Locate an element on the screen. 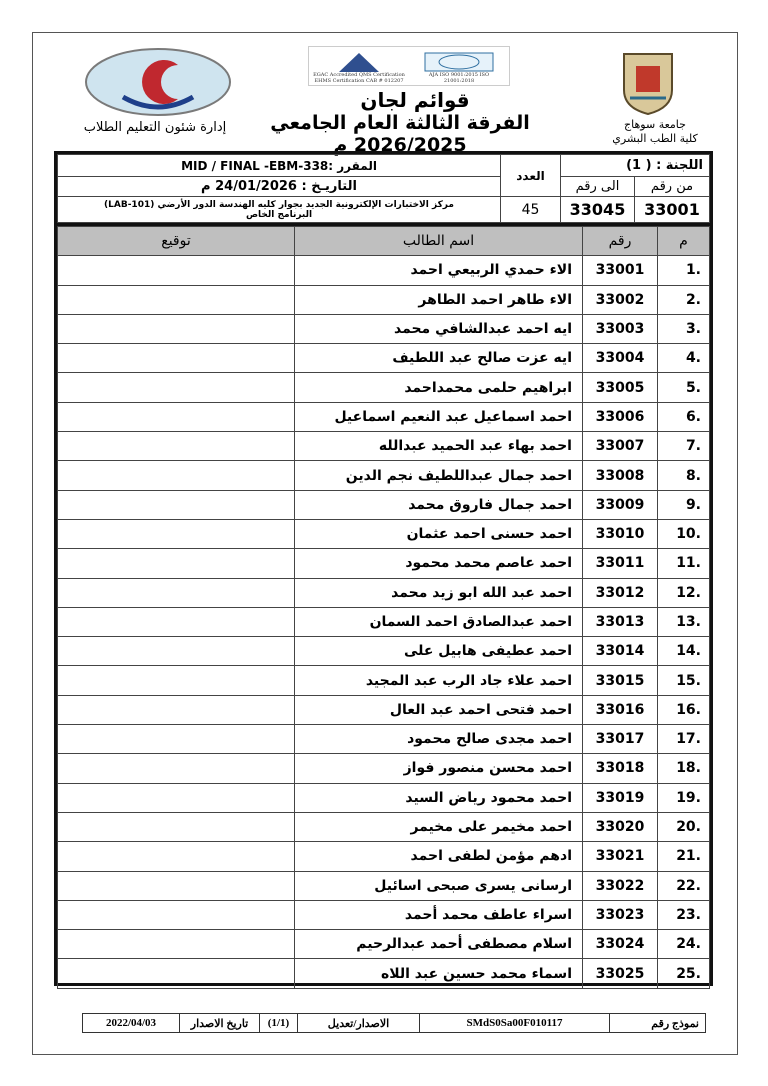 Image resolution: width=768 pixels, height=1086 pixels. table-row: 9. 33009 احمد جمال فاروق محمد is located at coordinates (383, 504).